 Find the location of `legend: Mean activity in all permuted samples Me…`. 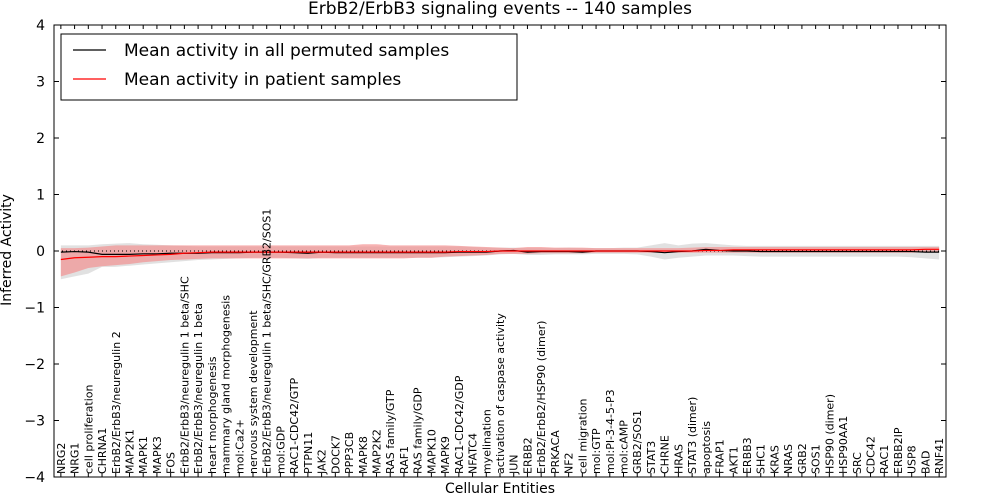

legend: Mean activity in all permuted samples Me… is located at coordinates (289, 67).